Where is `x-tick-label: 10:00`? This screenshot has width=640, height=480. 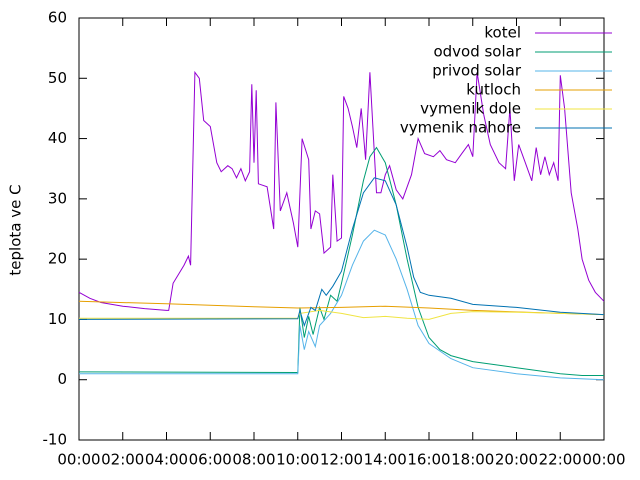 x-tick-label: 10:00 is located at coordinates (297, 460).